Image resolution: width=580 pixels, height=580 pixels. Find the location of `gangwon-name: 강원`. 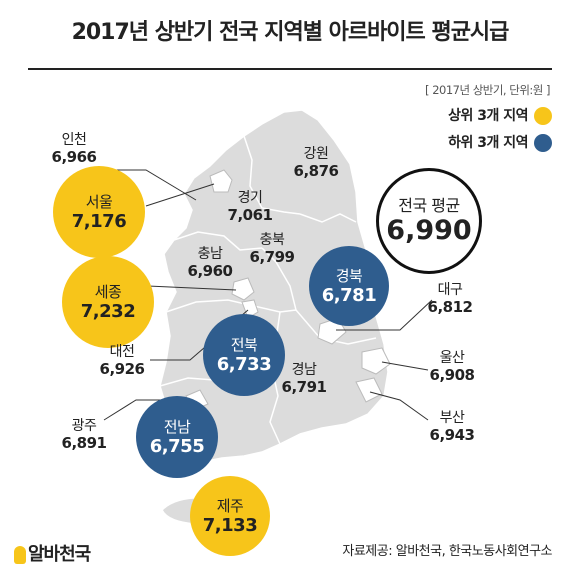

gangwon-name: 강원 is located at coordinates (316, 154).